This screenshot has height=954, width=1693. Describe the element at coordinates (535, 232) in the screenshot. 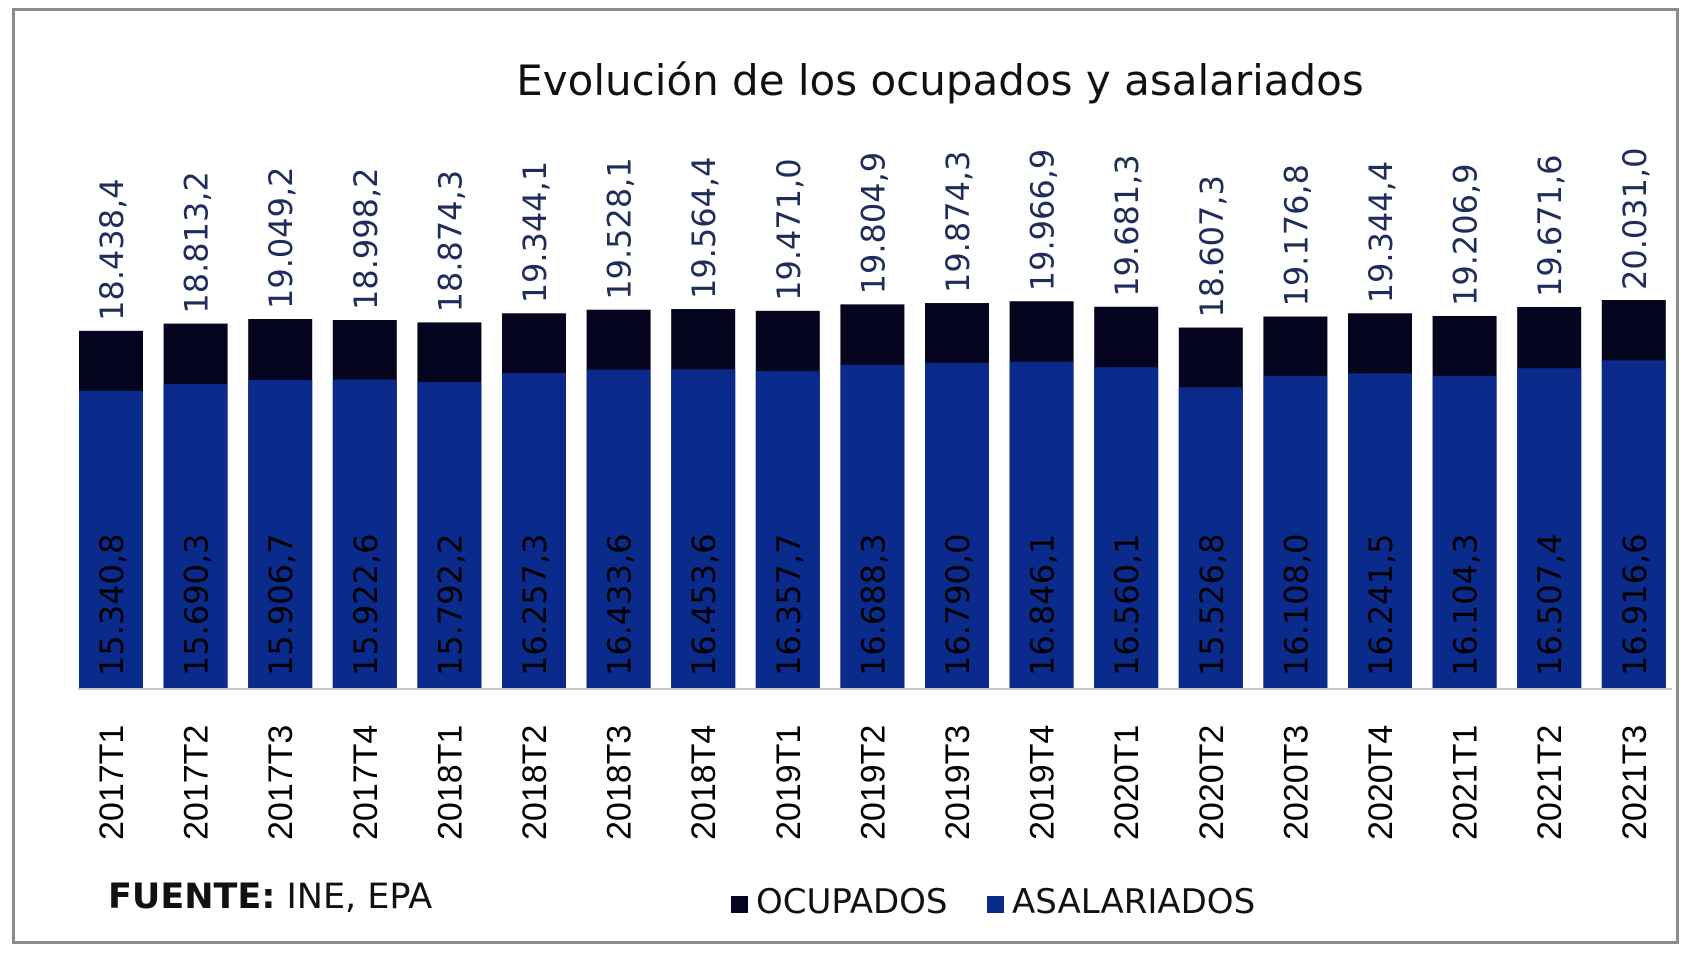

I see `data-label-ocupados-2018t2: 19.344,1` at that location.